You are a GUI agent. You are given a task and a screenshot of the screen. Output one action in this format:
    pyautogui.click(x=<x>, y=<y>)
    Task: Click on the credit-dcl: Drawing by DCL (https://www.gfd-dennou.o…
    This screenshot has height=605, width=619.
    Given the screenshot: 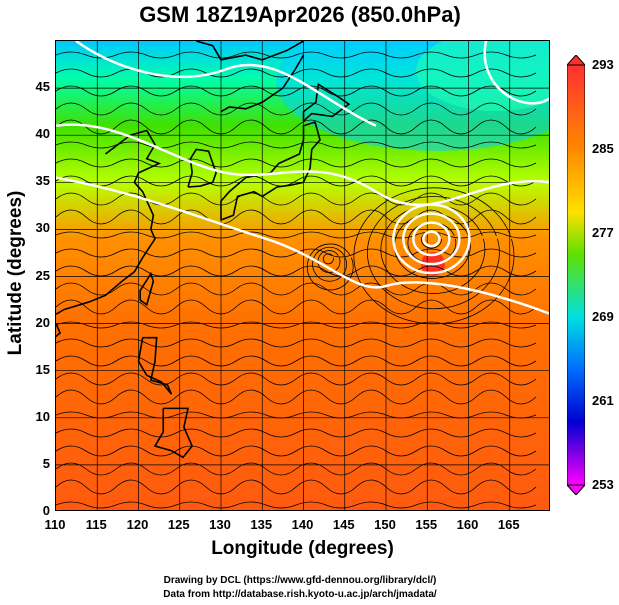 What is the action you would take?
    pyautogui.click(x=300, y=580)
    